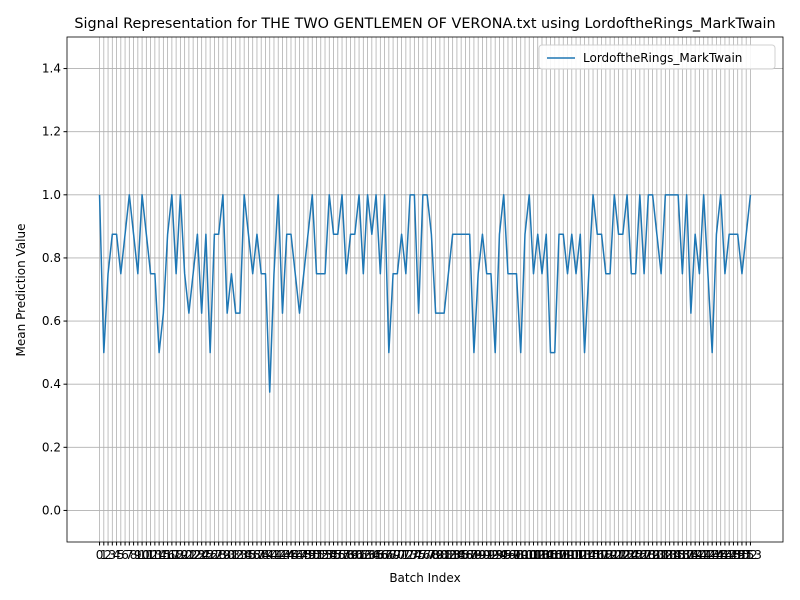  Describe the element at coordinates (175, 555) in the screenshot. I see `x-tick-label: 18` at that location.